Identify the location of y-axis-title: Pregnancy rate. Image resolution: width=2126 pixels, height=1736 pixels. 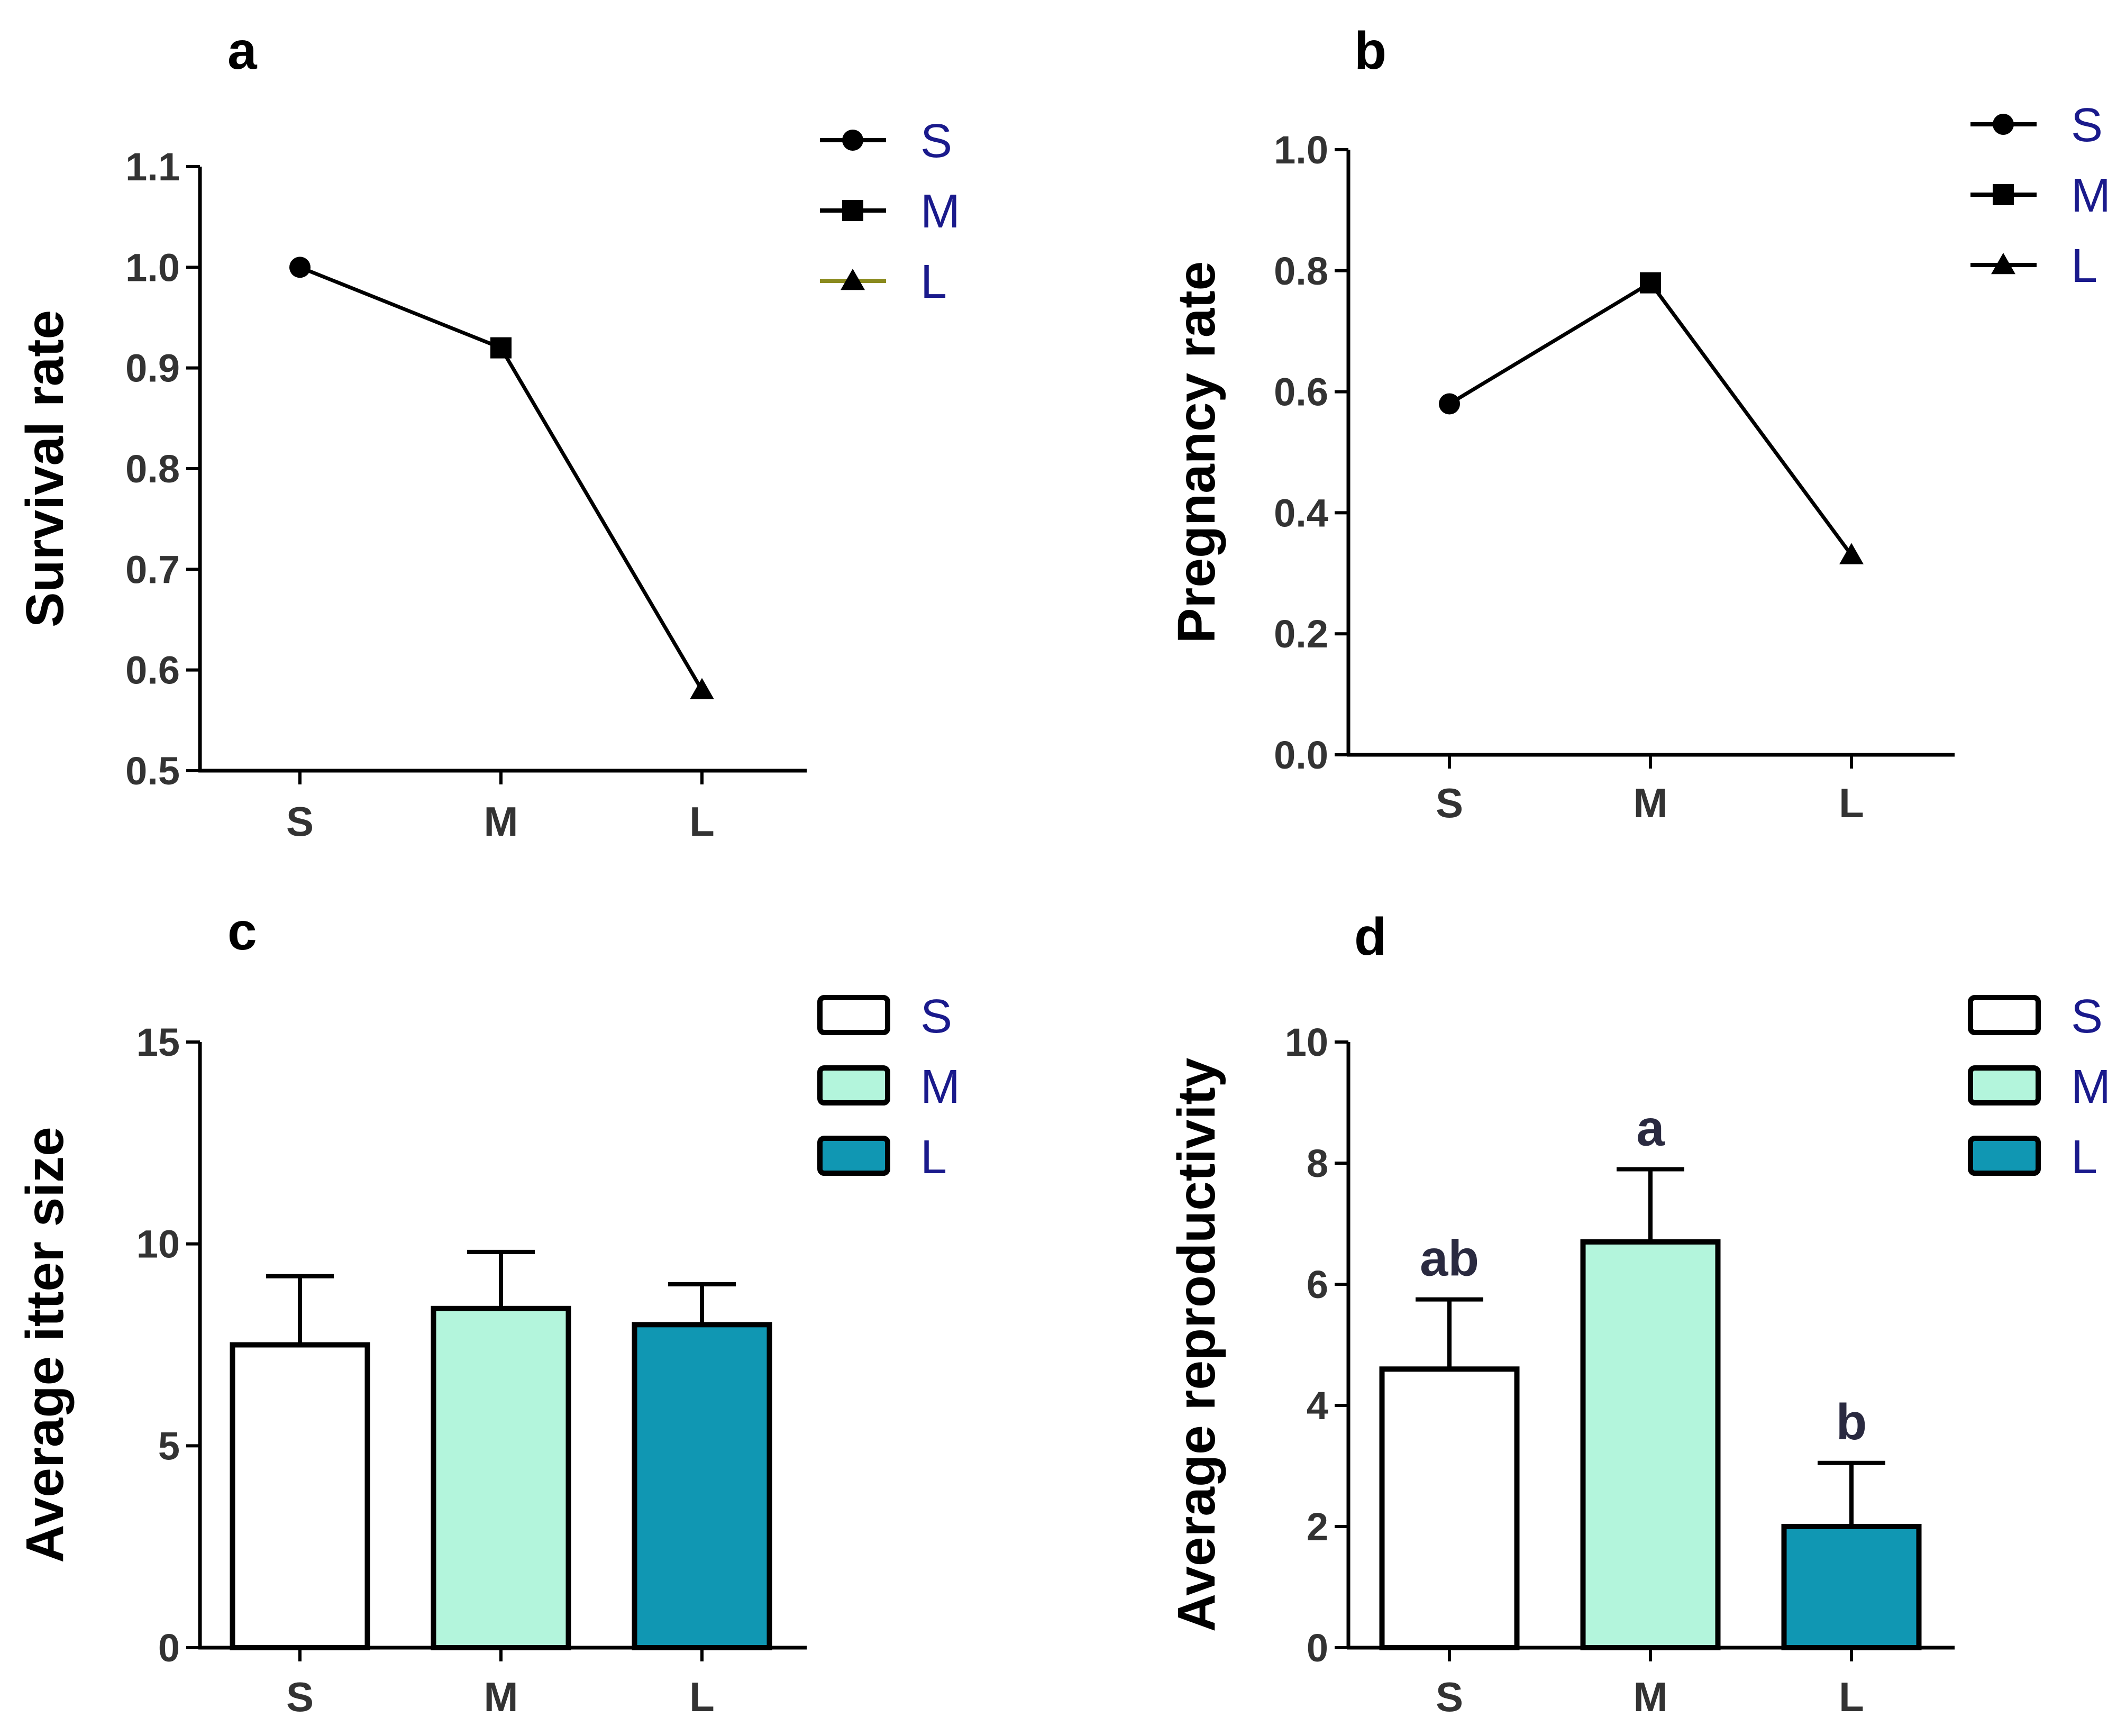
(1196, 452).